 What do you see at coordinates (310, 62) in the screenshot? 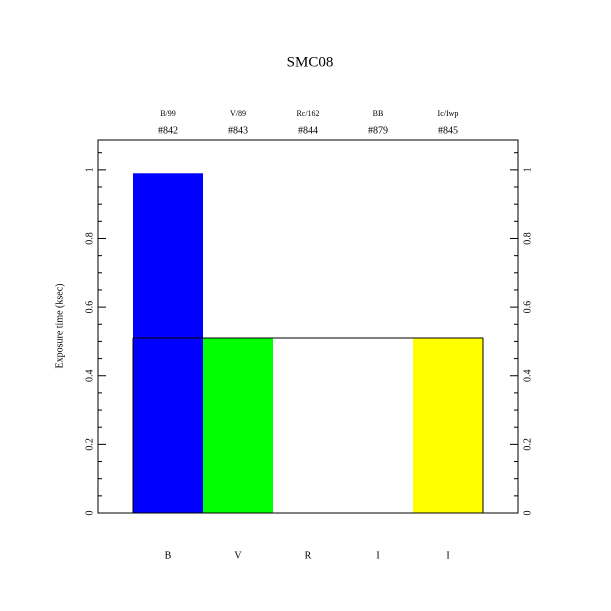
I see `chart-title: SMC08` at bounding box center [310, 62].